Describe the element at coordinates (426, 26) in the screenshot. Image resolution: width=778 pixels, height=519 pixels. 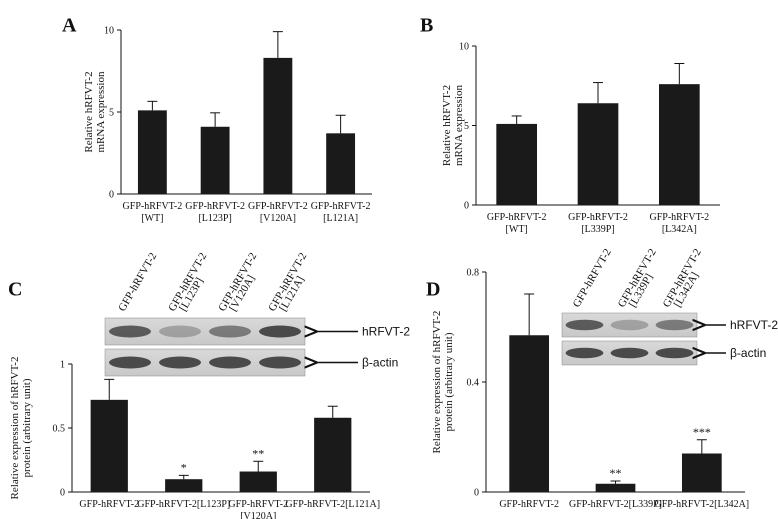
I see `panel-letter: B` at that location.